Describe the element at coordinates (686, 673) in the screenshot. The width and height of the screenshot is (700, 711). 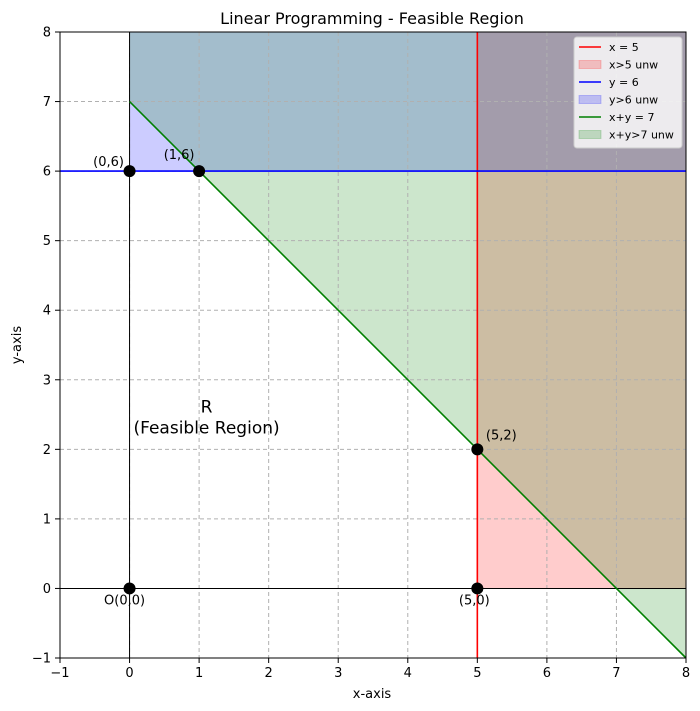
I see `x-tick-label: 8` at that location.